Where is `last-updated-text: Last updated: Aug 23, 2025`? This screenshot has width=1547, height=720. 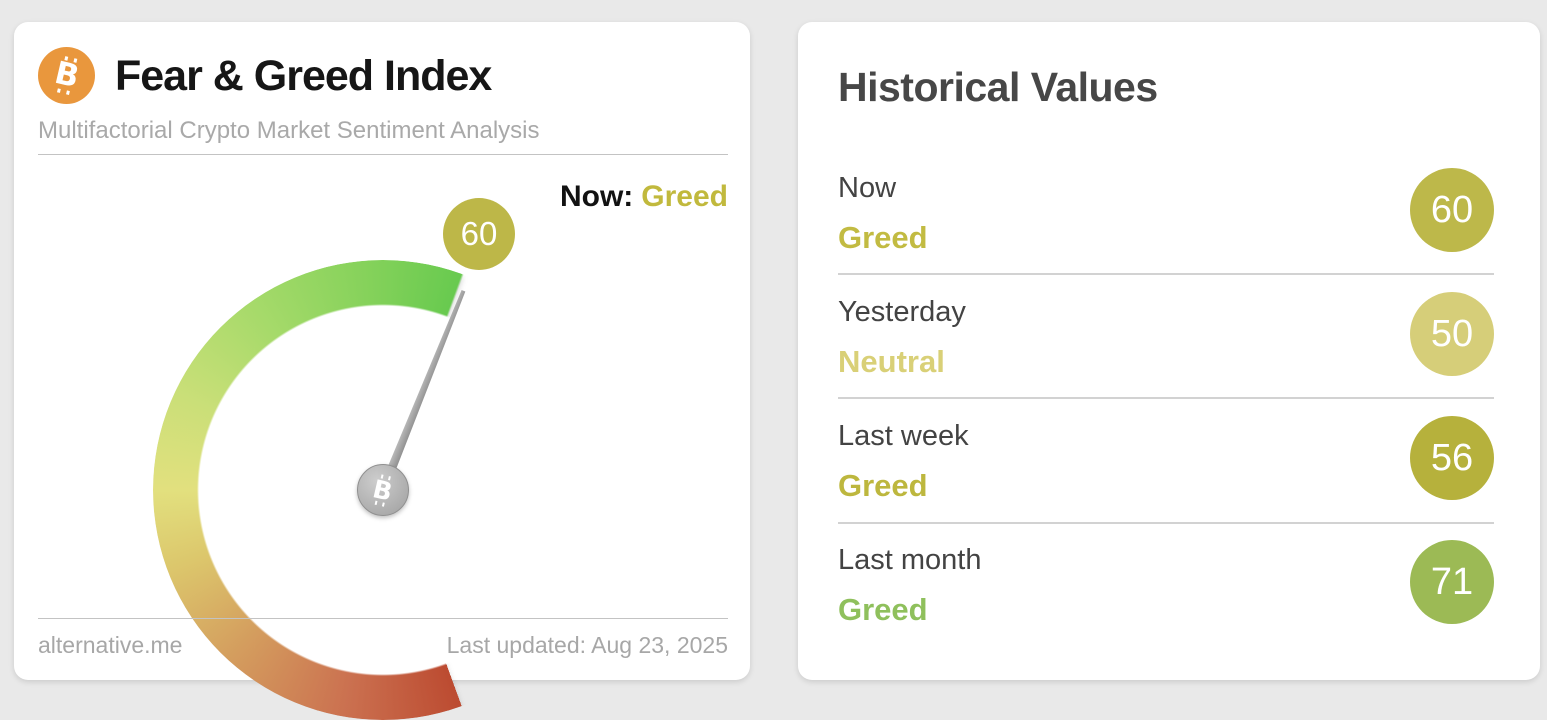 last-updated-text: Last updated: Aug 23, 2025 is located at coordinates (587, 645).